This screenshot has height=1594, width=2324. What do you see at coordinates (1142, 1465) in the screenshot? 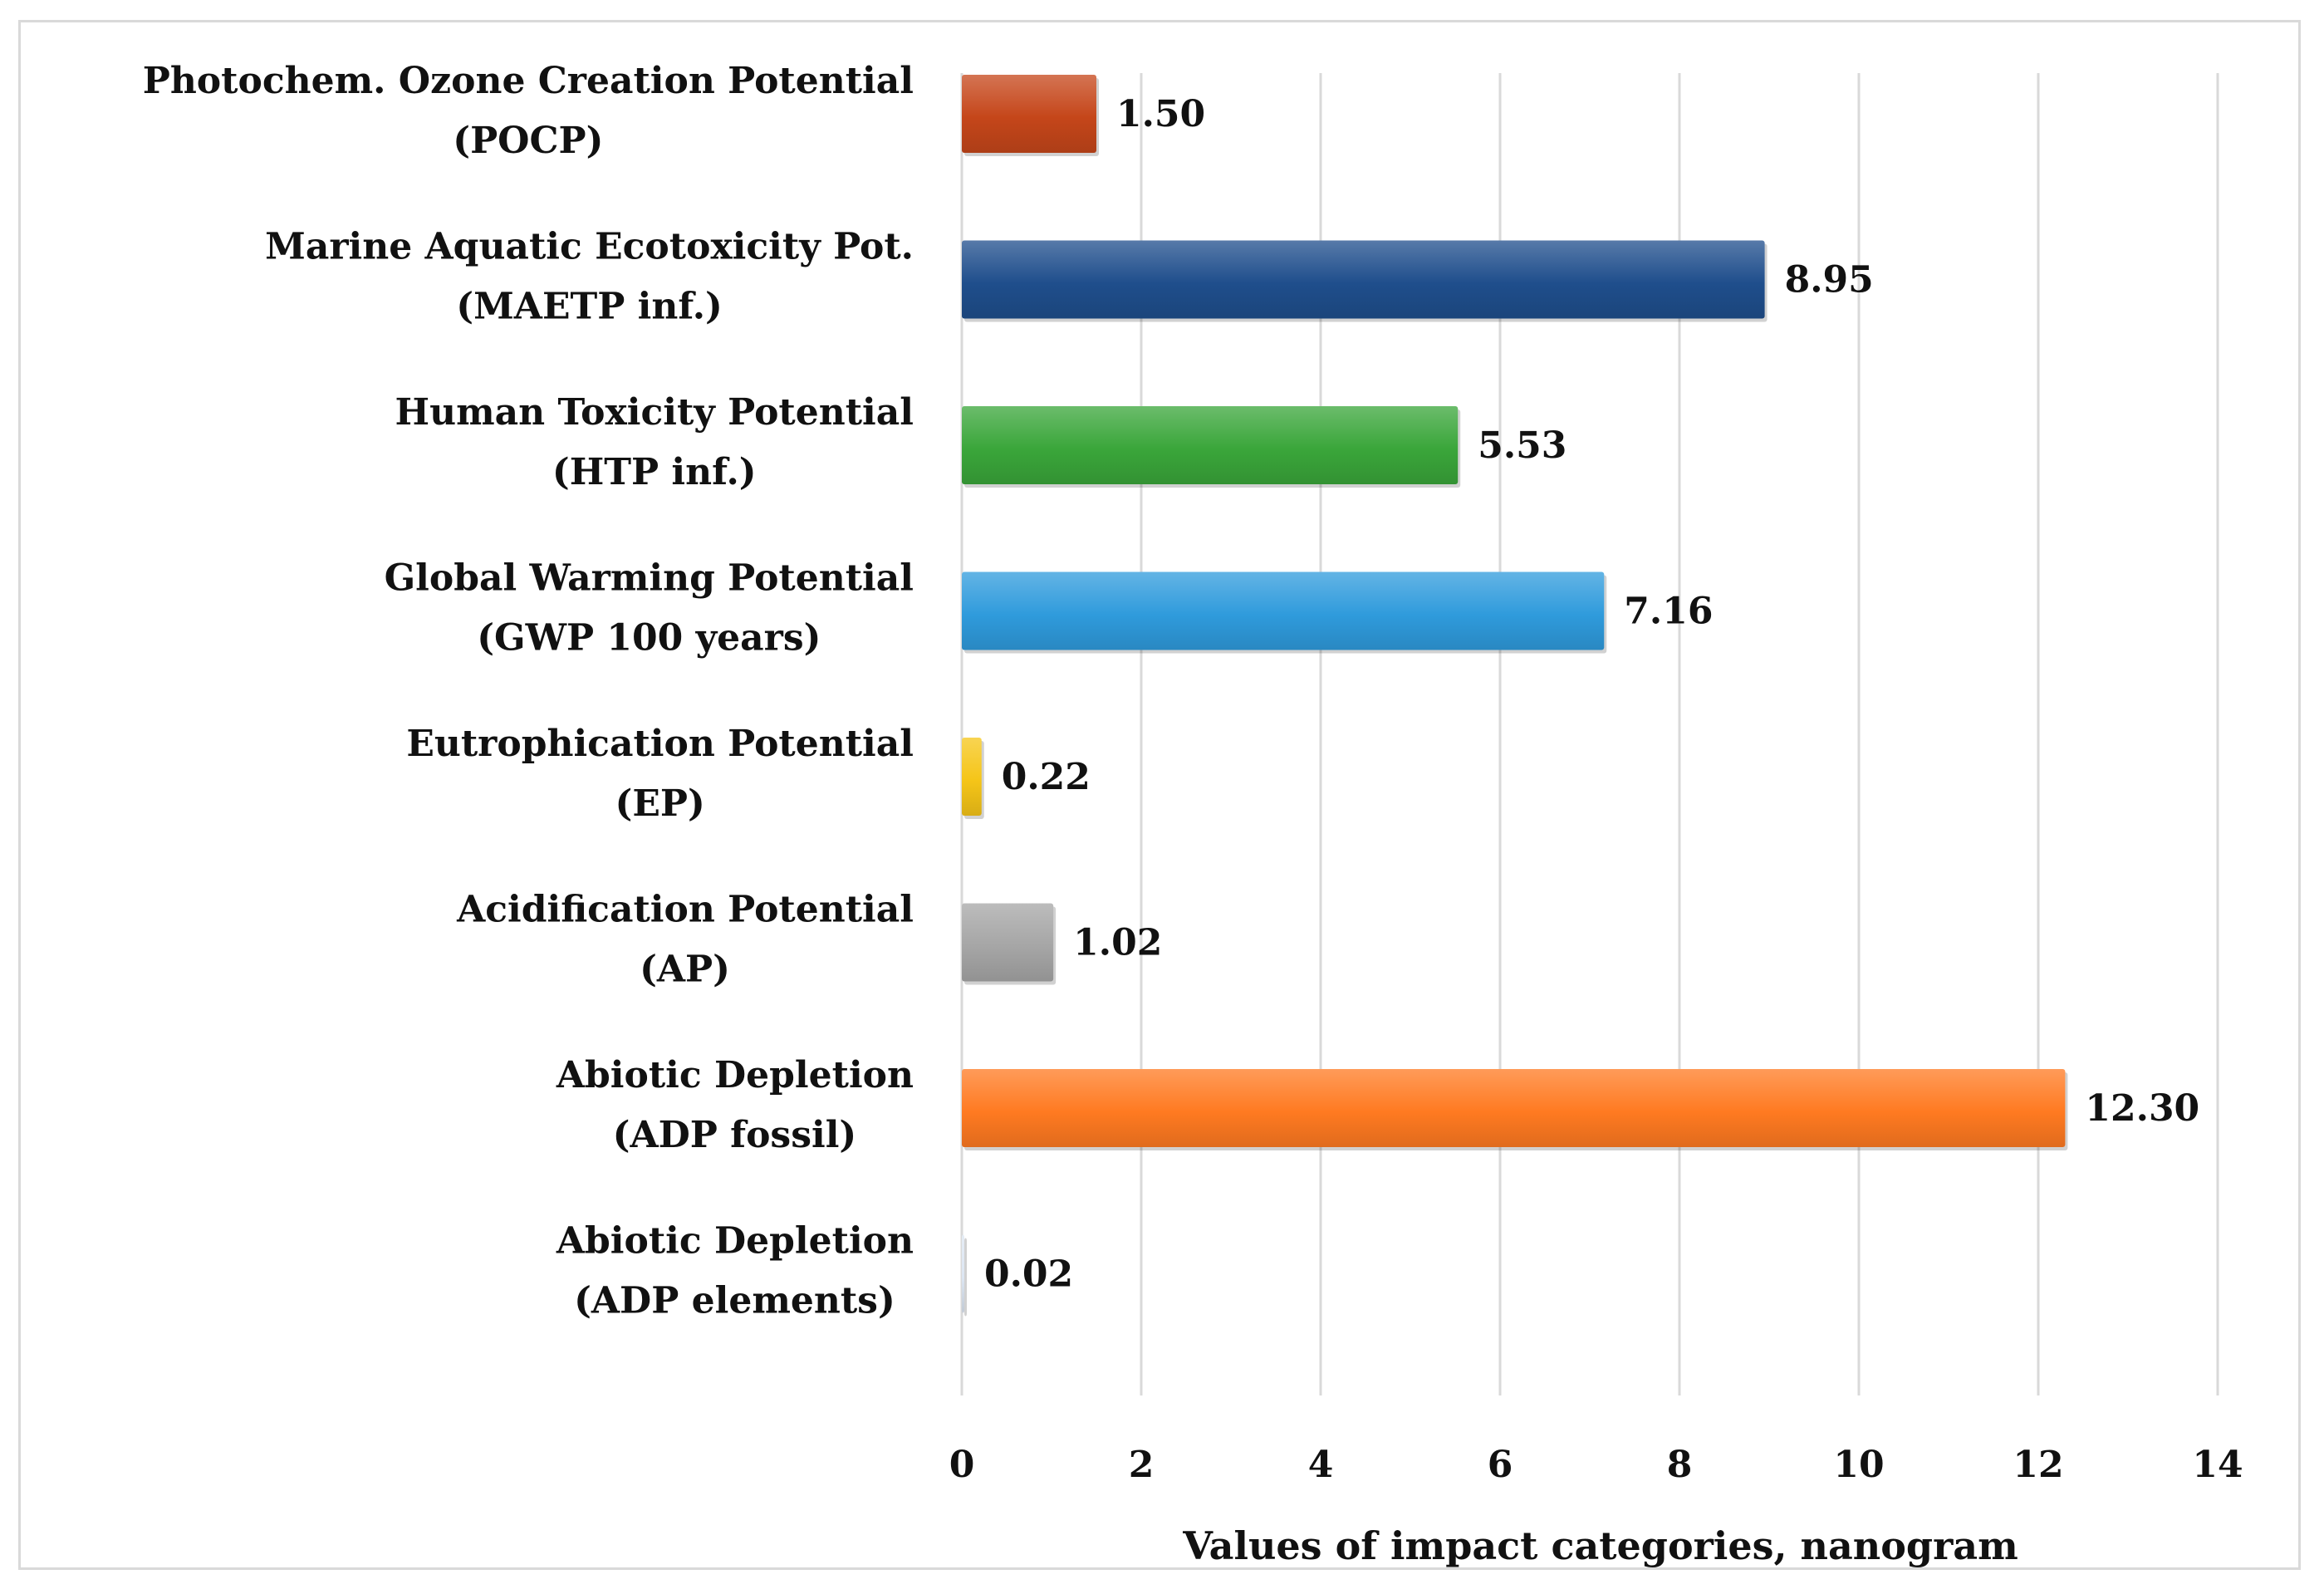
I see `x-tick-label: 2` at bounding box center [1142, 1465].